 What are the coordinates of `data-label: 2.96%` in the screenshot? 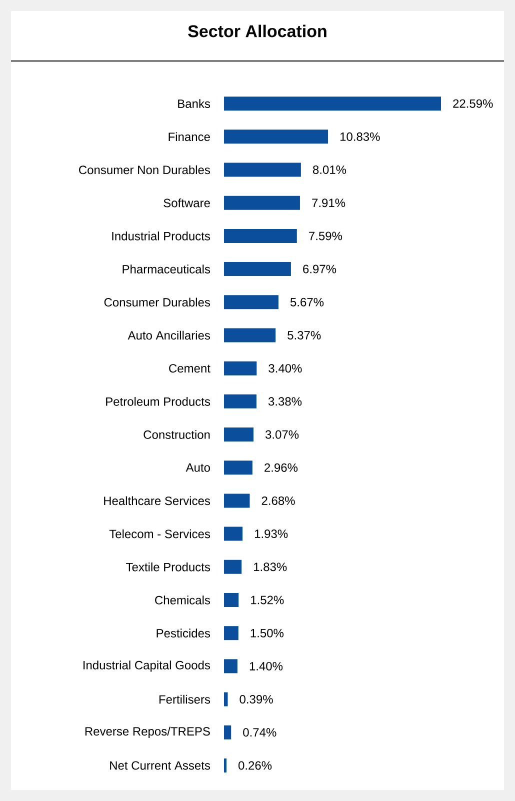 It's located at (281, 467).